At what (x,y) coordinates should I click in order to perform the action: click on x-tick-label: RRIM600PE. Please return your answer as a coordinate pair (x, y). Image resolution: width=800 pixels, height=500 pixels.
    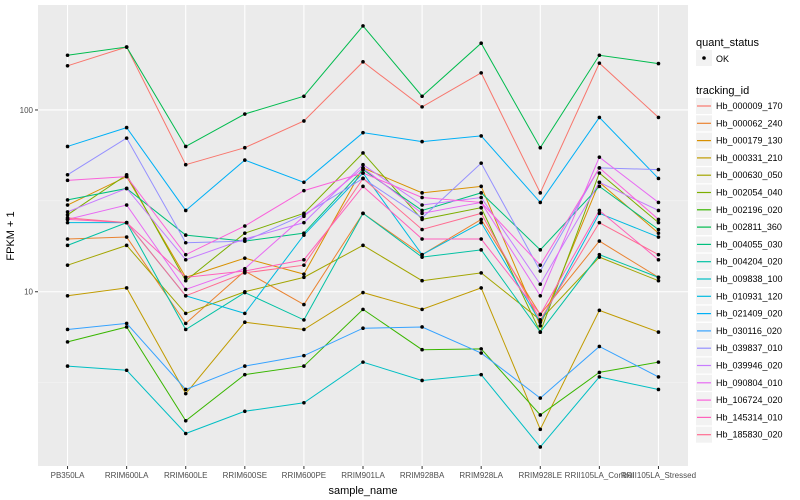
    Looking at the image, I should click on (304, 475).